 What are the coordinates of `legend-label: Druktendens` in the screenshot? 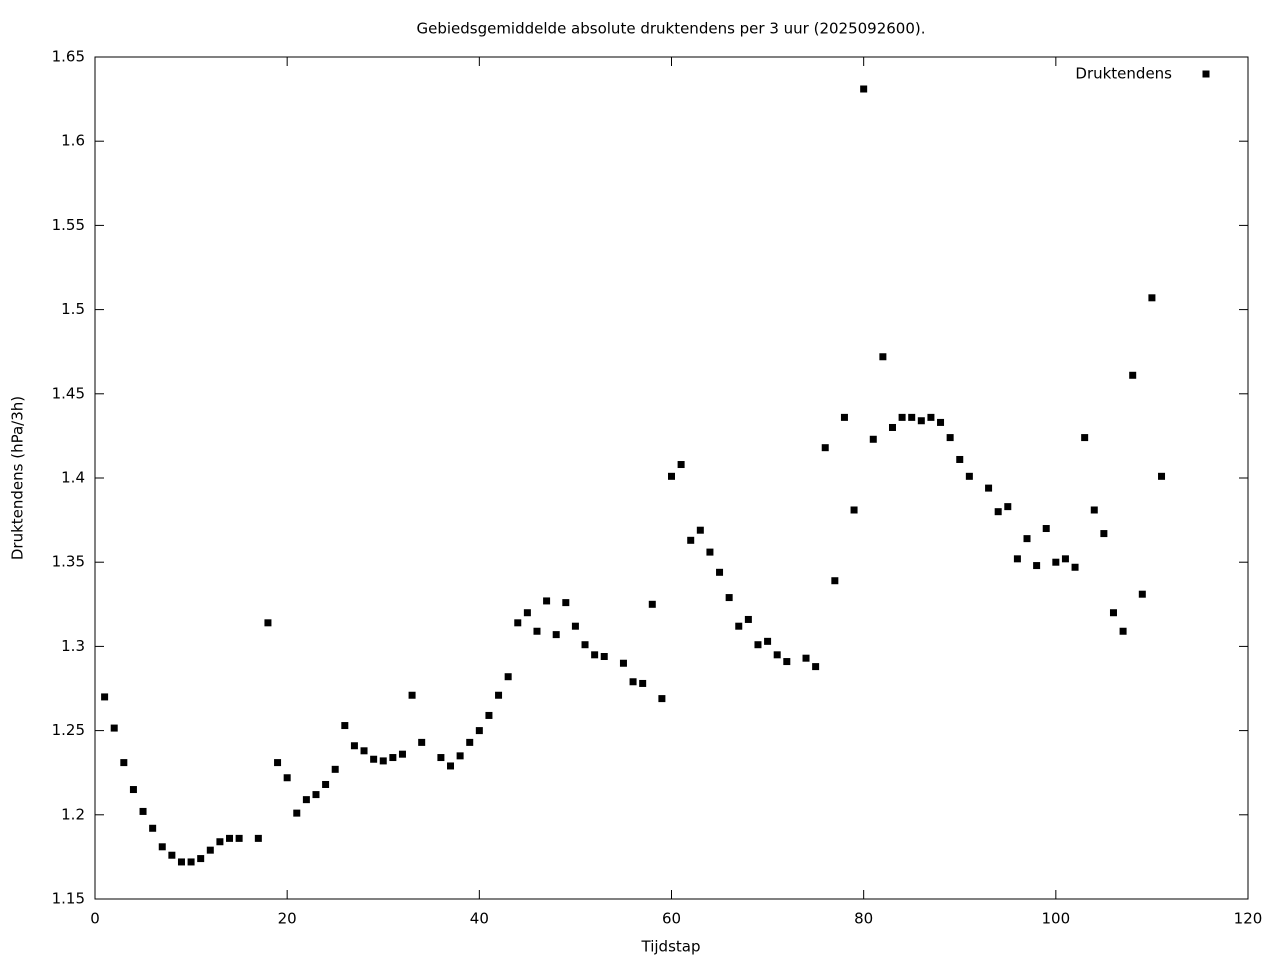 It's located at (1123, 74).